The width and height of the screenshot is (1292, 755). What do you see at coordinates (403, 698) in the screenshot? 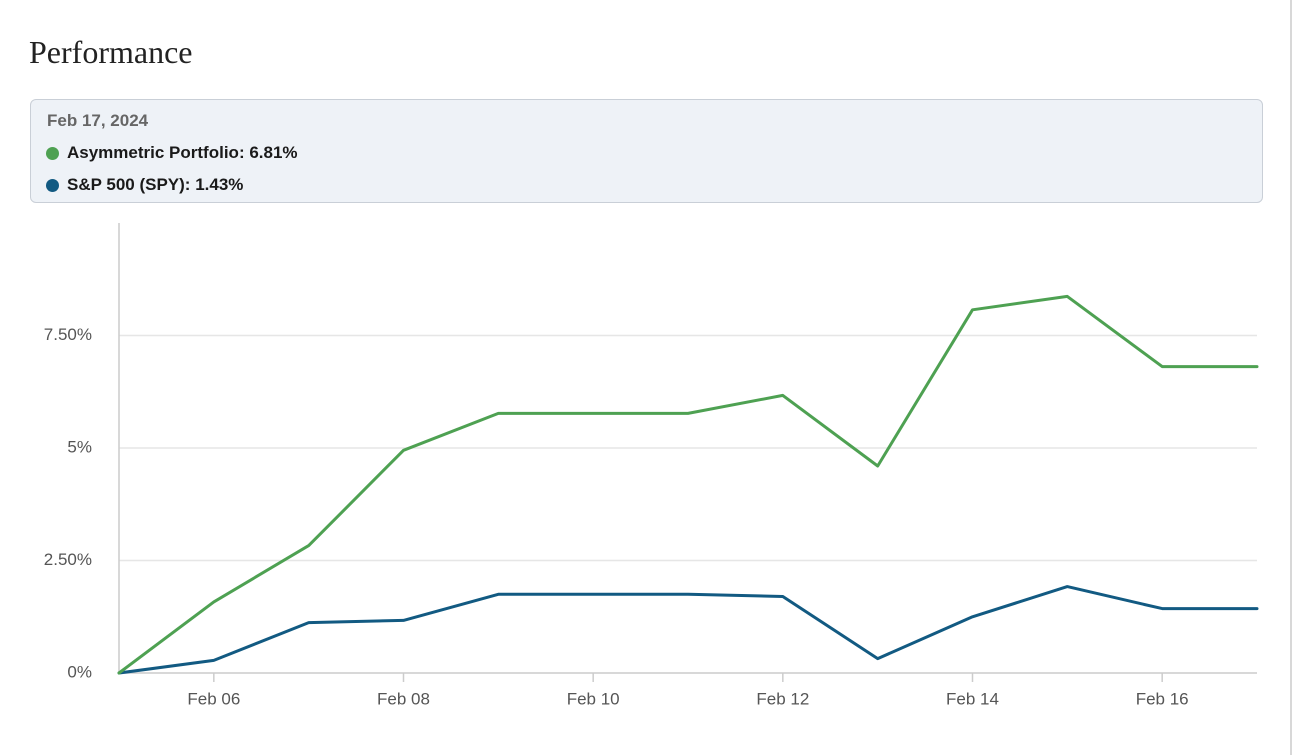
I see `x-tick-label: Feb 08` at bounding box center [403, 698].